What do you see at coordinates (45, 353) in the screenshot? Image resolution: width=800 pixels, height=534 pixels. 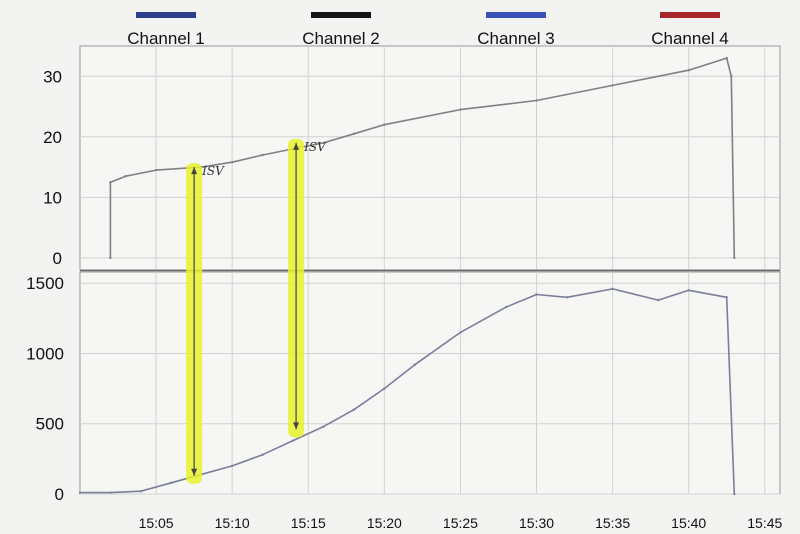 I see `bottom-y-tick-label: 1000` at bounding box center [45, 353].